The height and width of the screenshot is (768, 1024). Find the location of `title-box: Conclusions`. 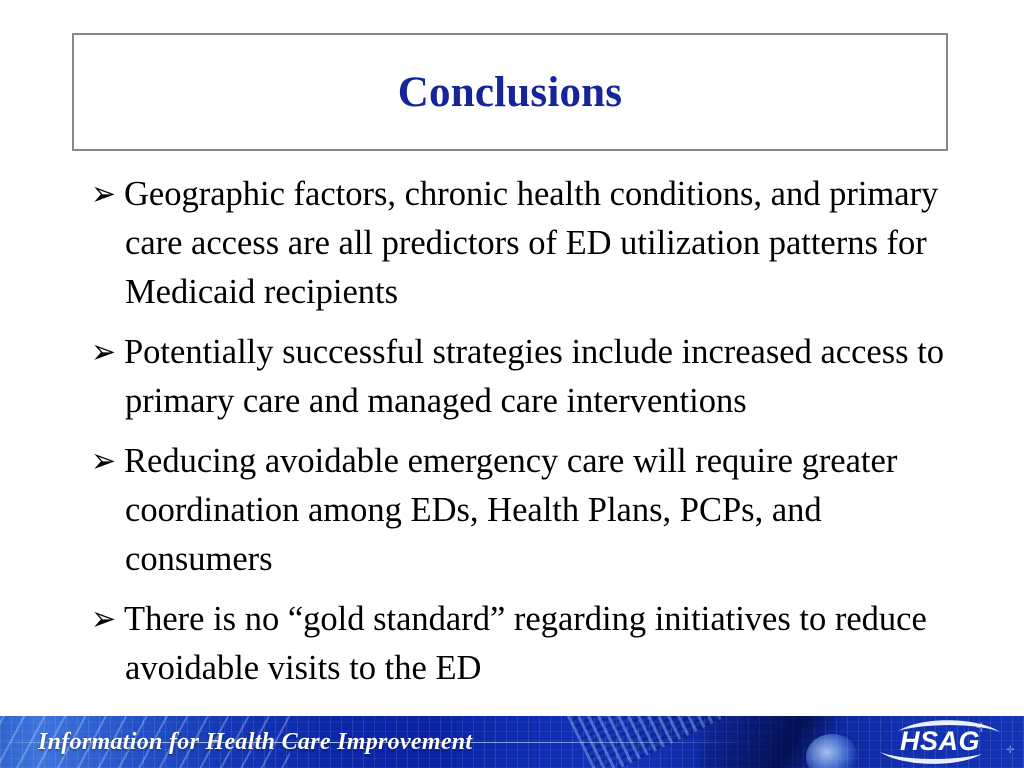

title-box: Conclusions is located at coordinates (510, 92).